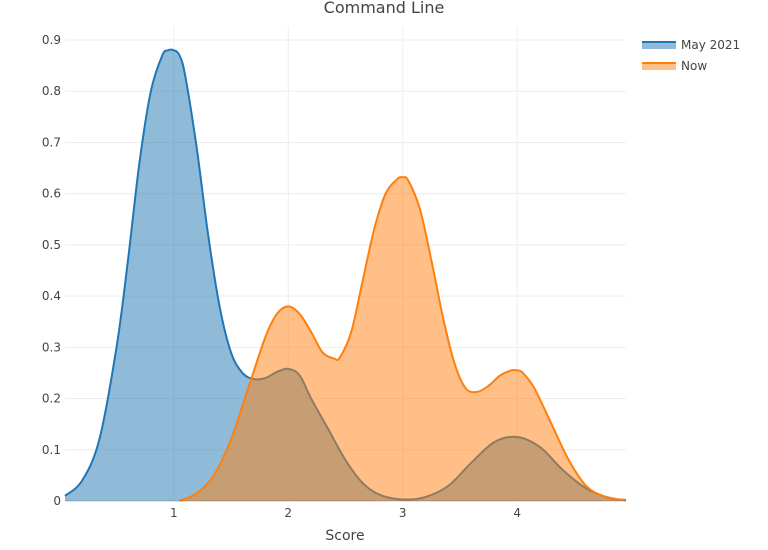 The image size is (768, 550). Describe the element at coordinates (517, 513) in the screenshot. I see `x-tick-label: 4` at that location.